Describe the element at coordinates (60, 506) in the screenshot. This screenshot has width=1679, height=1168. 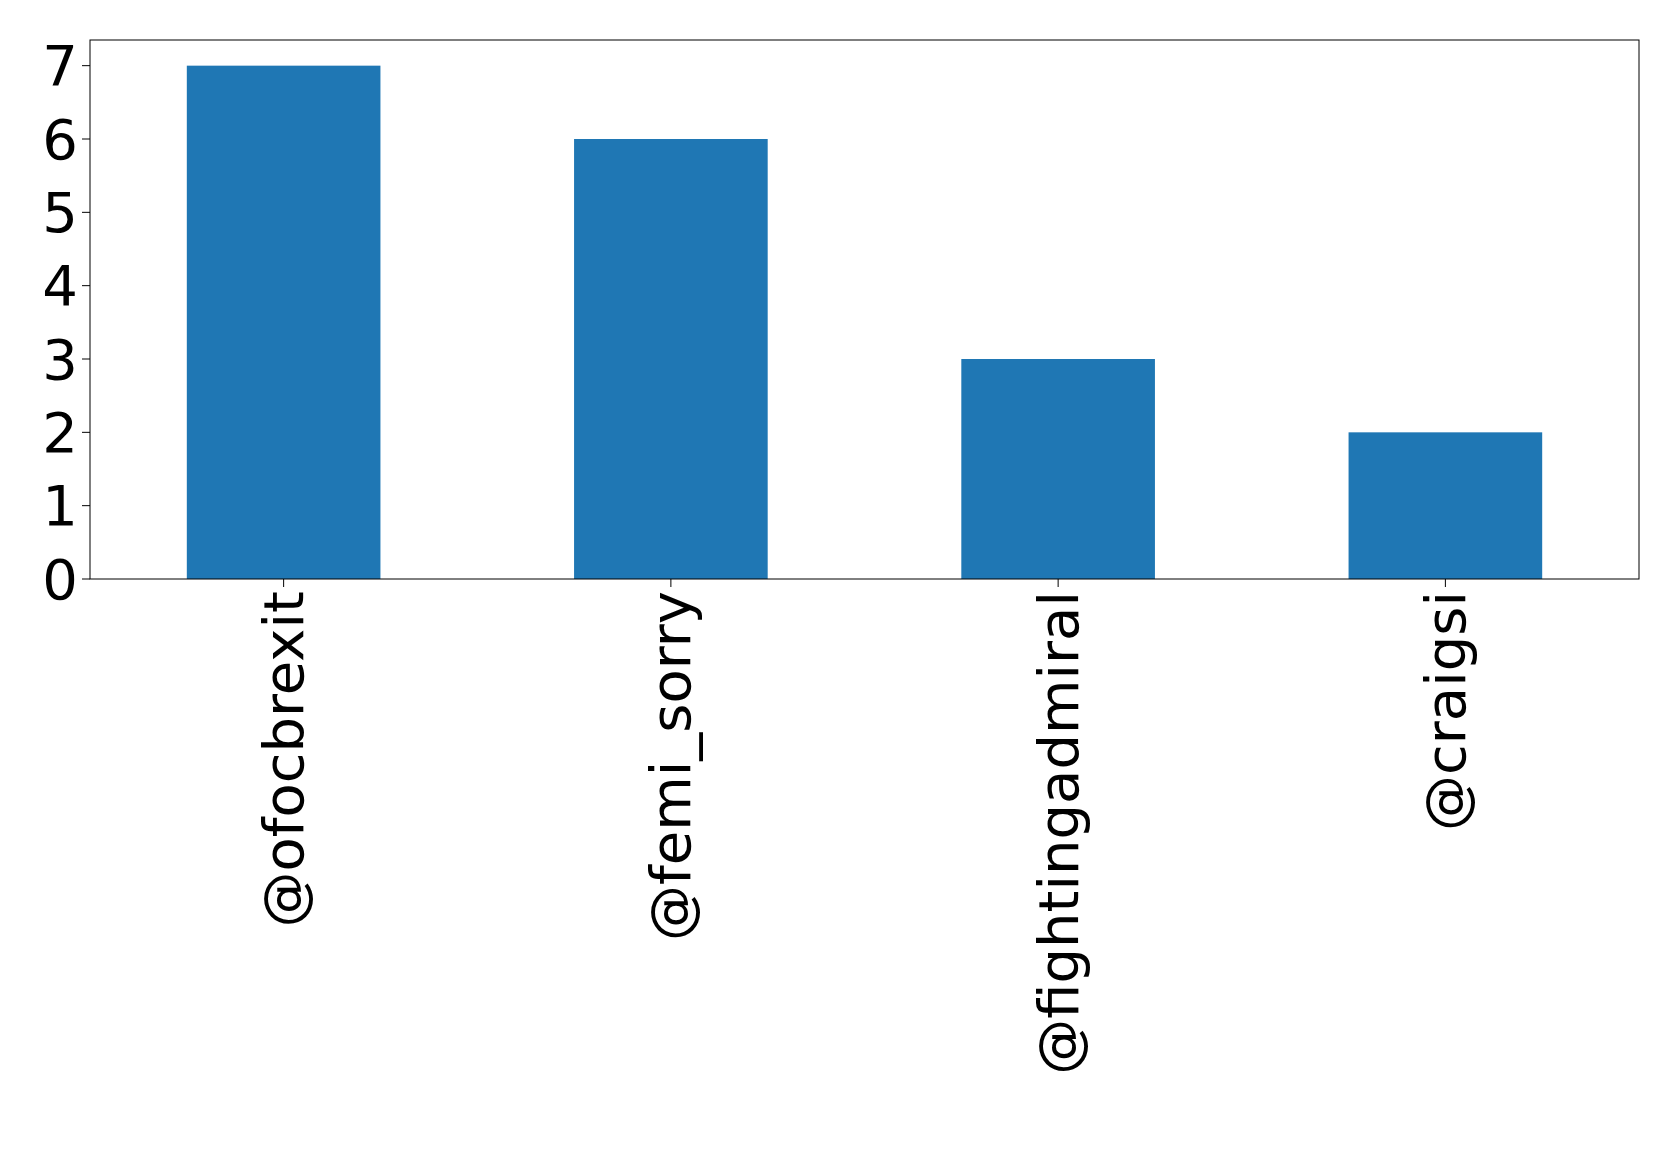
I see `y-tick-label: 1` at that location.